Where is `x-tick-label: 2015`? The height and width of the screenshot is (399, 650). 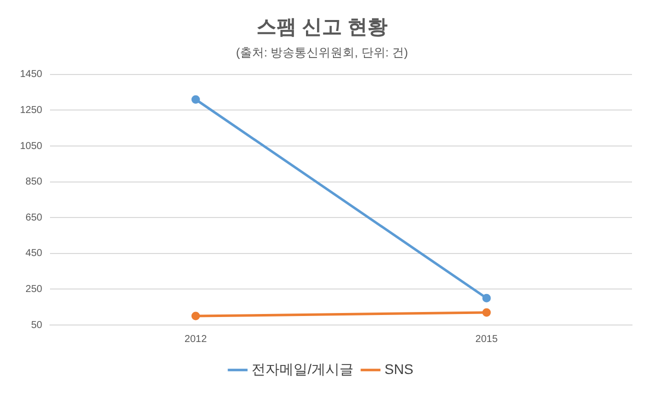 x-tick-label: 2015 is located at coordinates (486, 339).